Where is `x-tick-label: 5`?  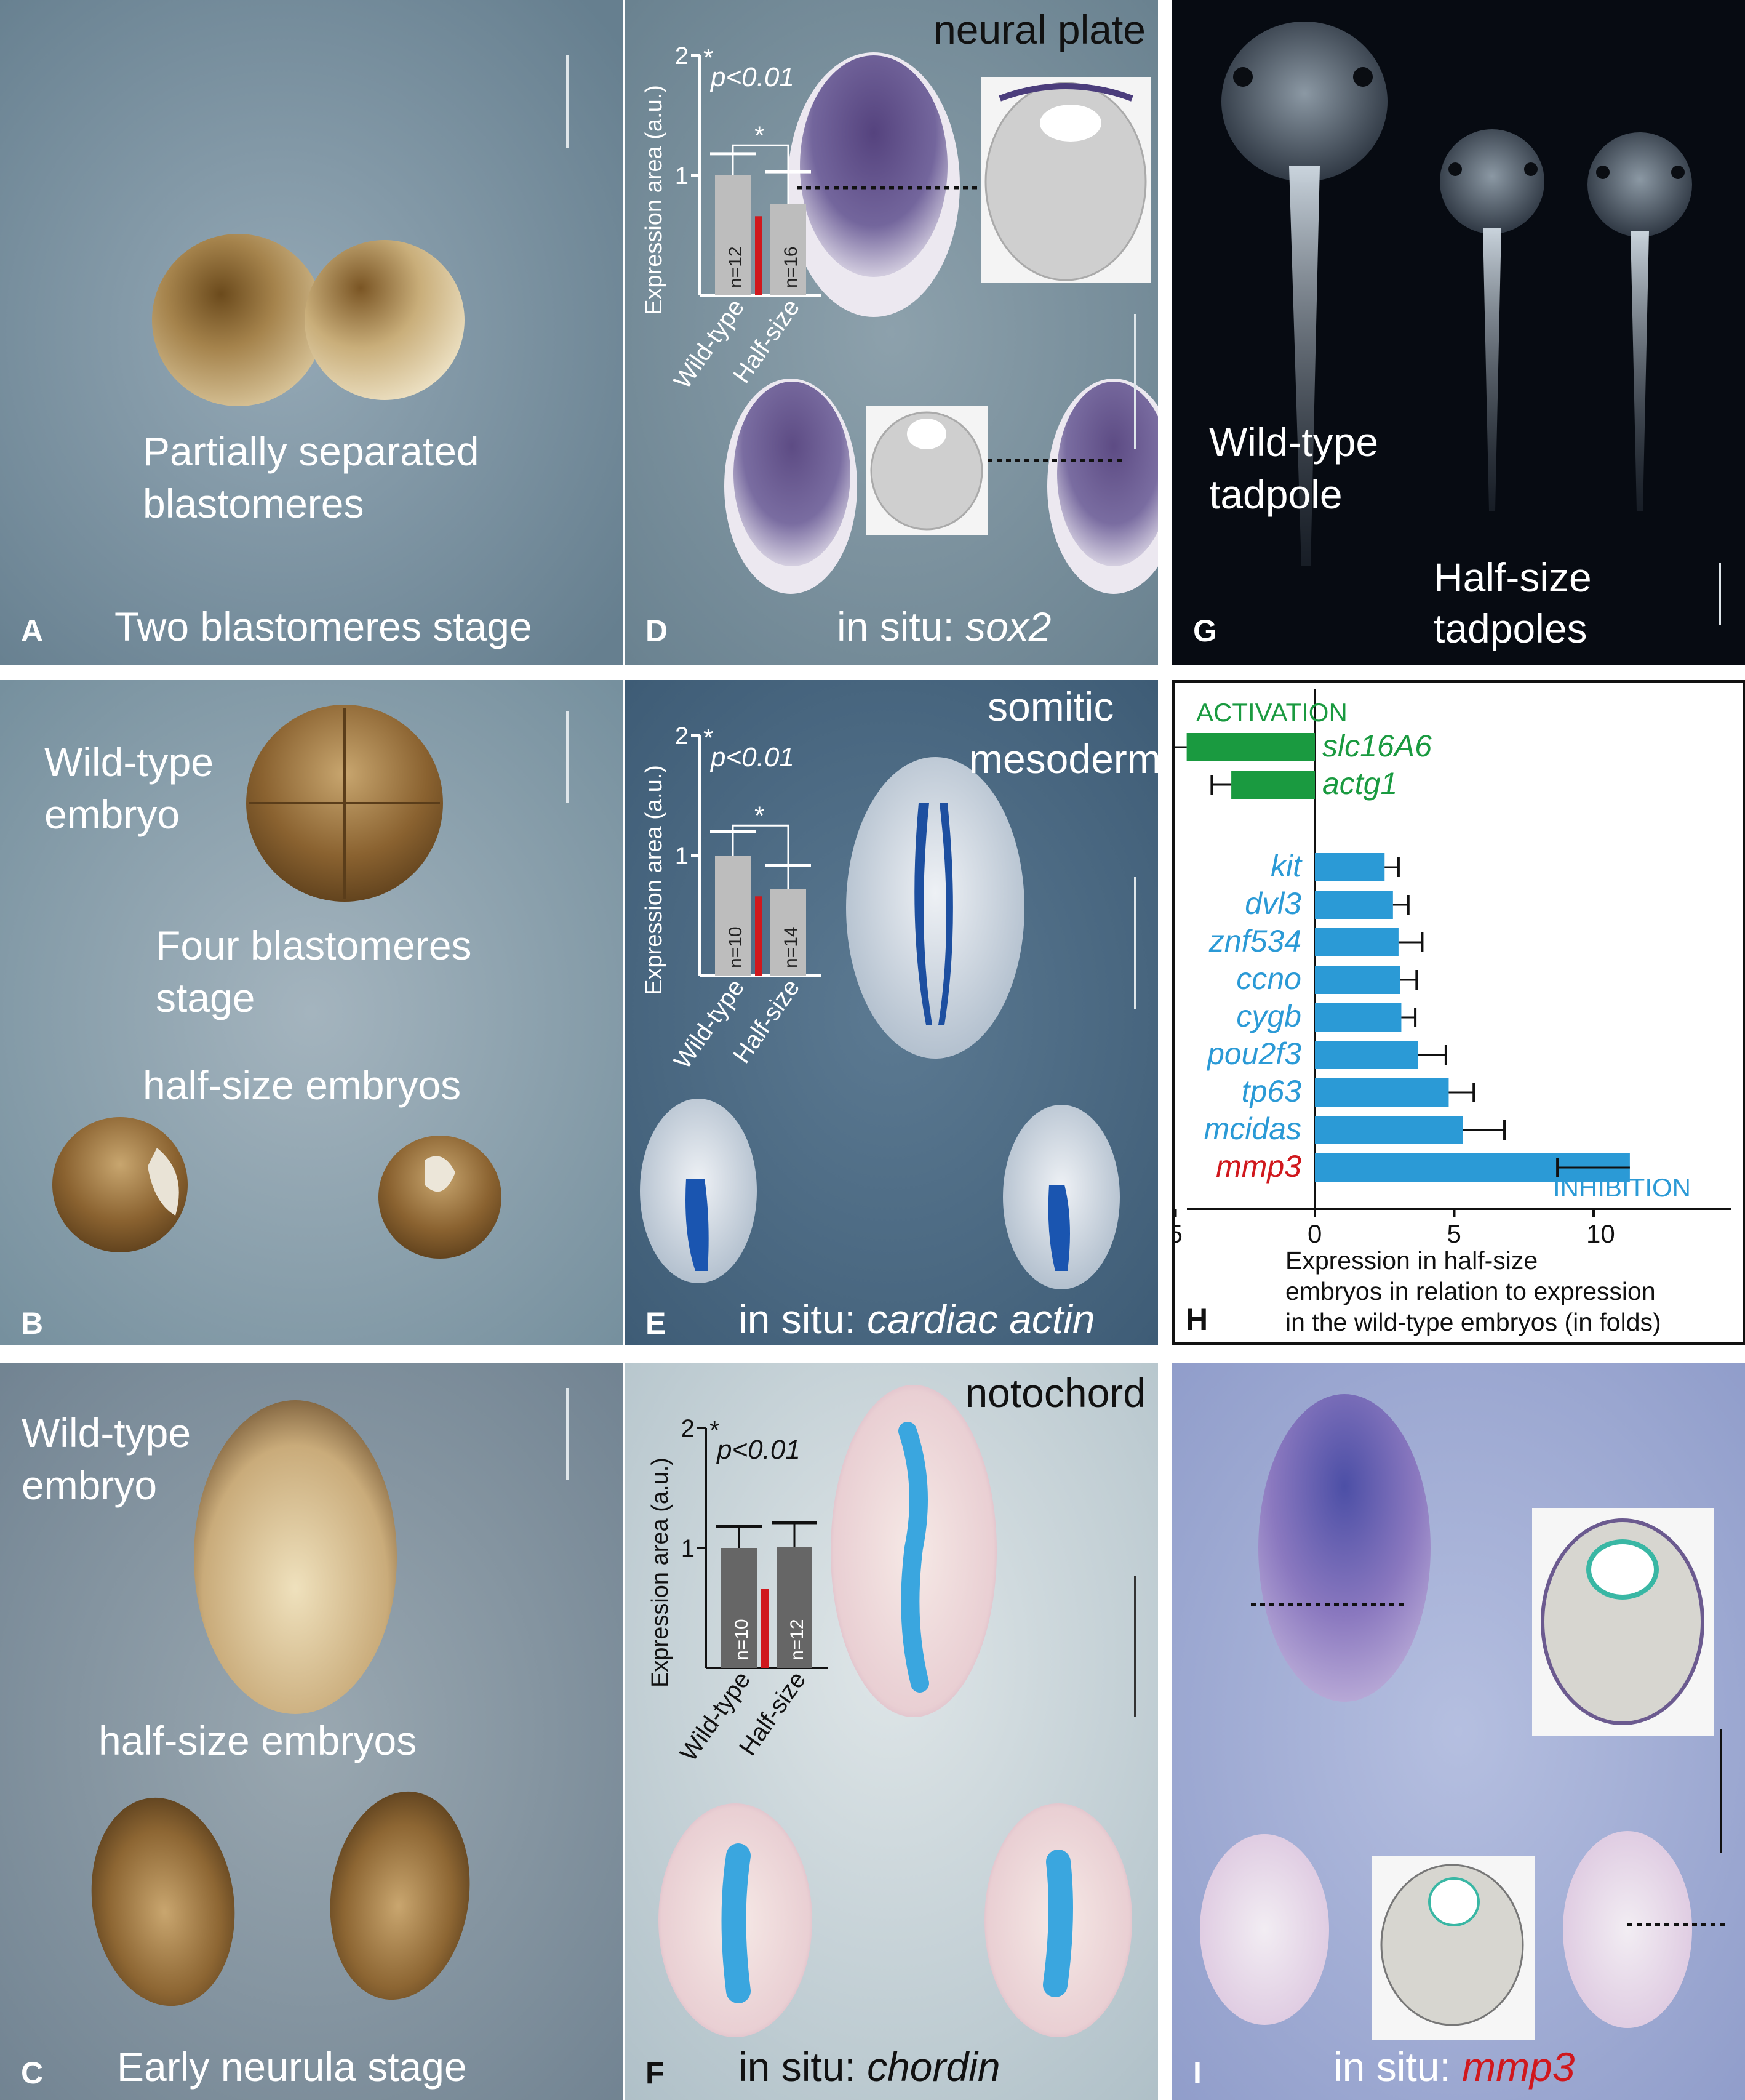 x-tick-label: 5 is located at coordinates (1454, 1233).